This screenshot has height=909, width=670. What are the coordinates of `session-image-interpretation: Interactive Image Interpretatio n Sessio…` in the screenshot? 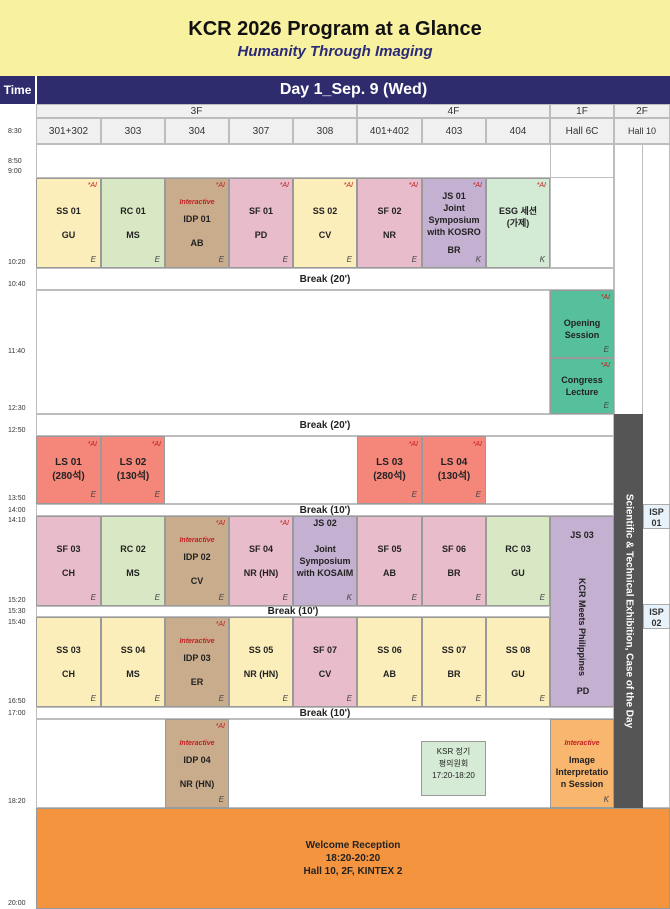 It's located at (582, 763).